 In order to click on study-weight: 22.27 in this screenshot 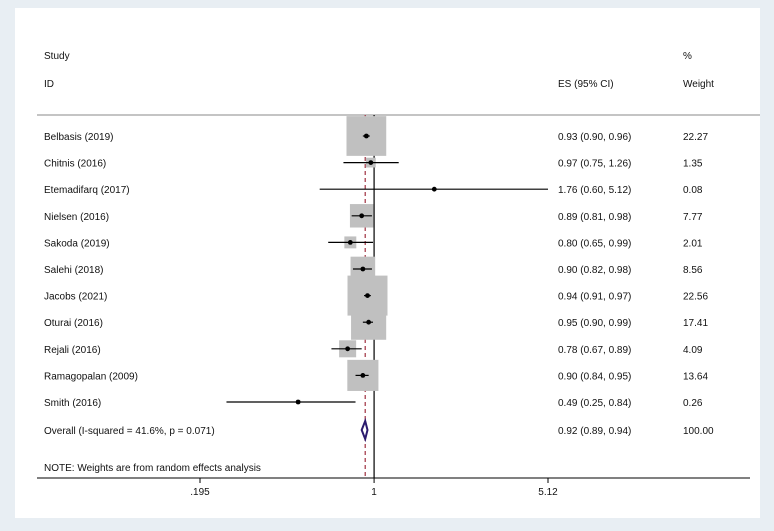, I will do `click(695, 137)`.